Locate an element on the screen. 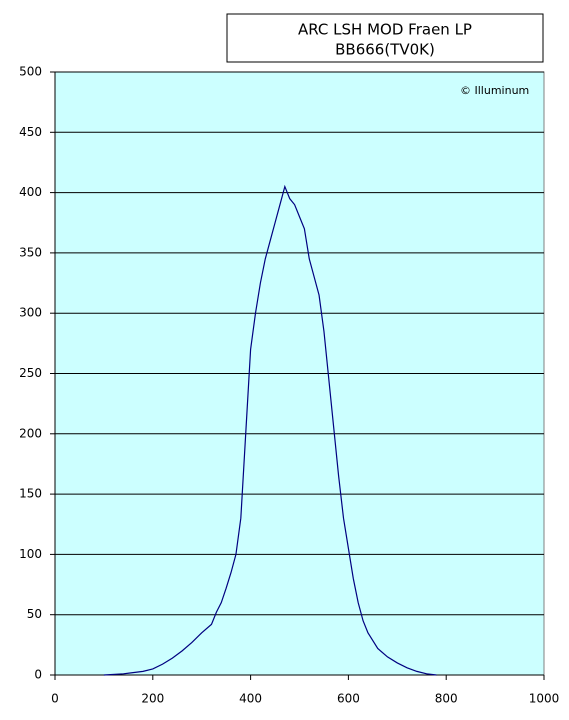 The image size is (569, 720). y-tick-label: 100 is located at coordinates (30, 554).